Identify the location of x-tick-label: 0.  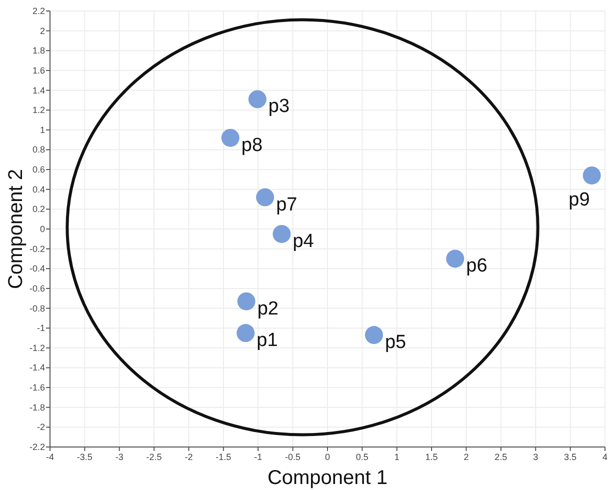
(327, 457).